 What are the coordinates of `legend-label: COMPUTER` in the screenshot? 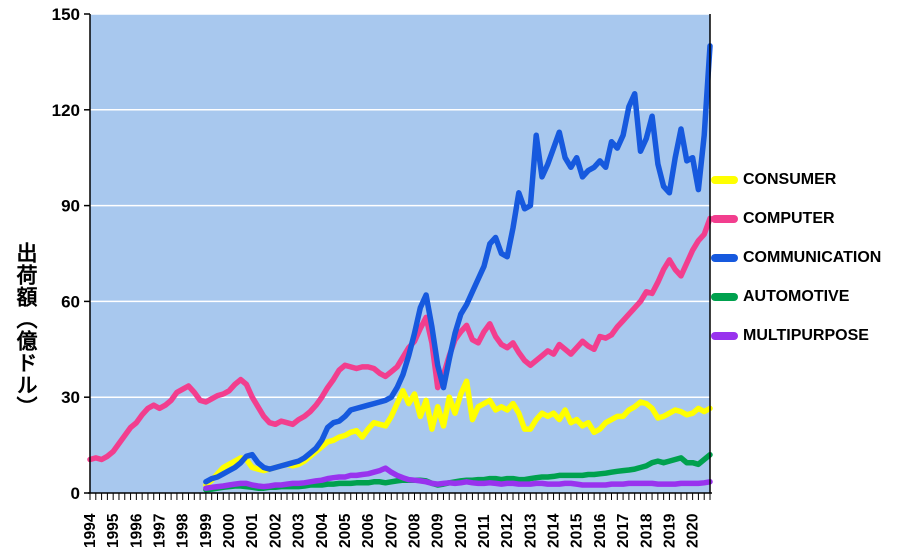 It's located at (789, 218).